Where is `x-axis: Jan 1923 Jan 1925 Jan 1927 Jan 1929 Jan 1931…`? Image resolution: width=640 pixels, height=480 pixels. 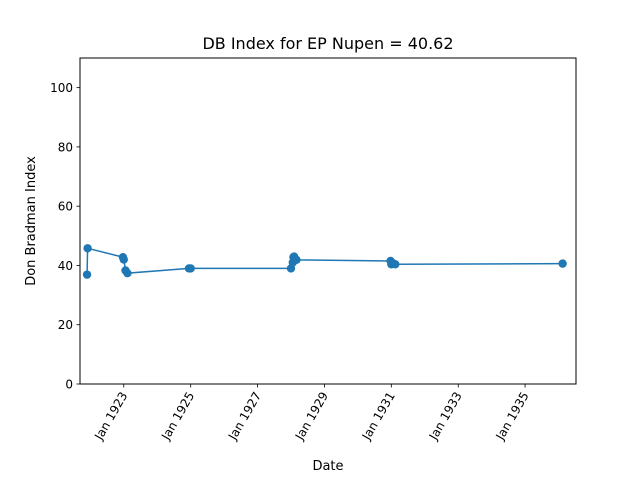 x-axis: Jan 1923 Jan 1925 Jan 1927 Jan 1929 Jan 1931… is located at coordinates (311, 414).